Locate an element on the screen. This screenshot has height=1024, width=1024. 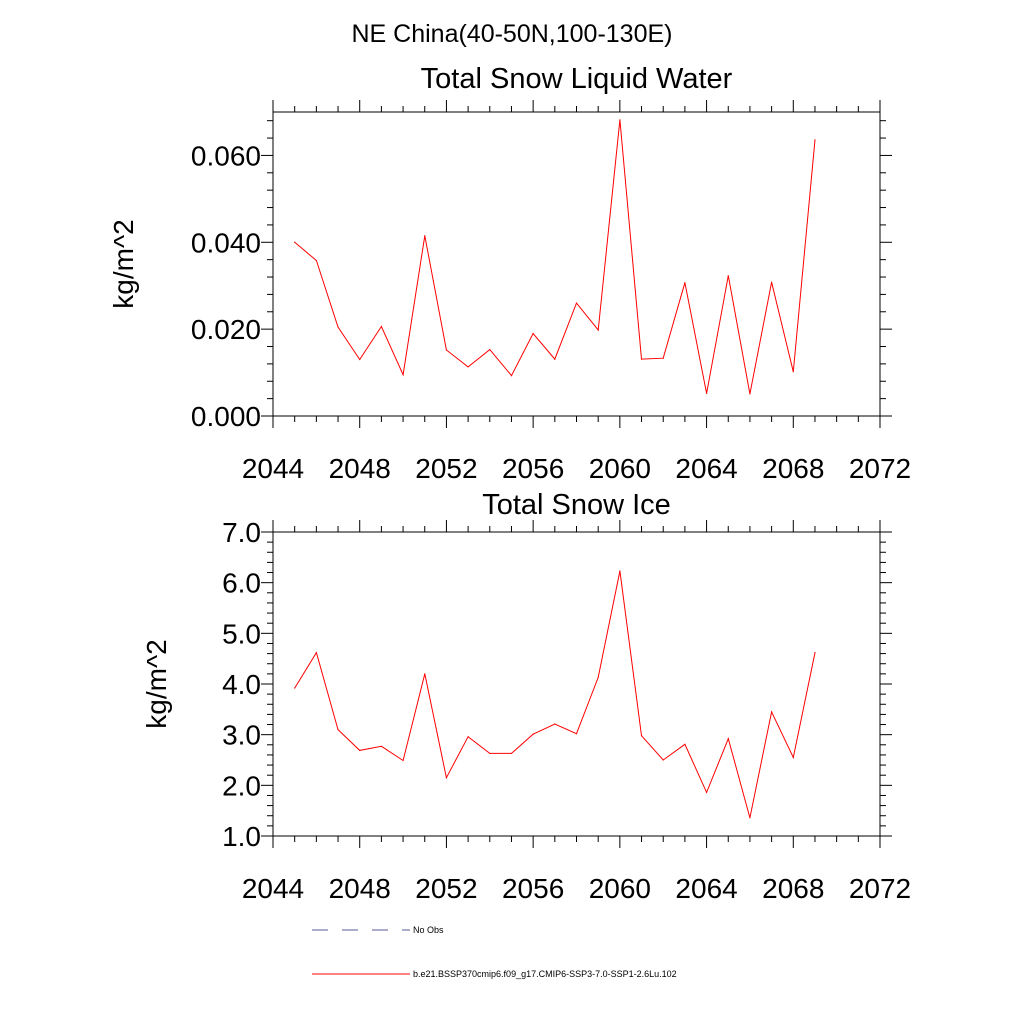
y-tick-label-snow-liquid-water: 0.020 is located at coordinates (226, 329).